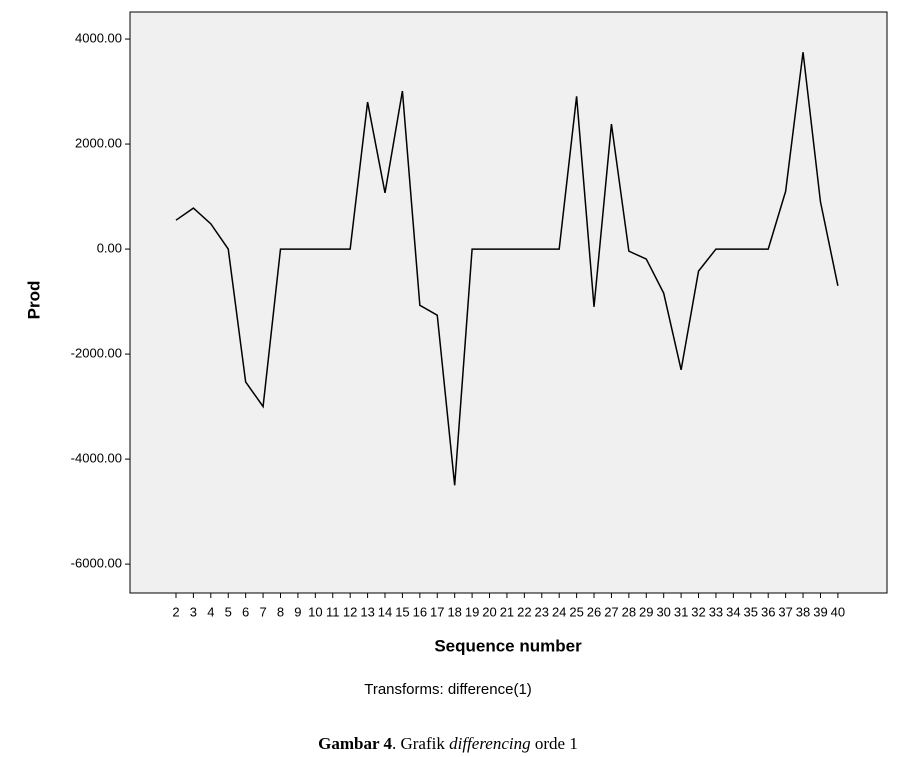 This screenshot has width=897, height=757. I want to click on x-tick-label: 30, so click(663, 611).